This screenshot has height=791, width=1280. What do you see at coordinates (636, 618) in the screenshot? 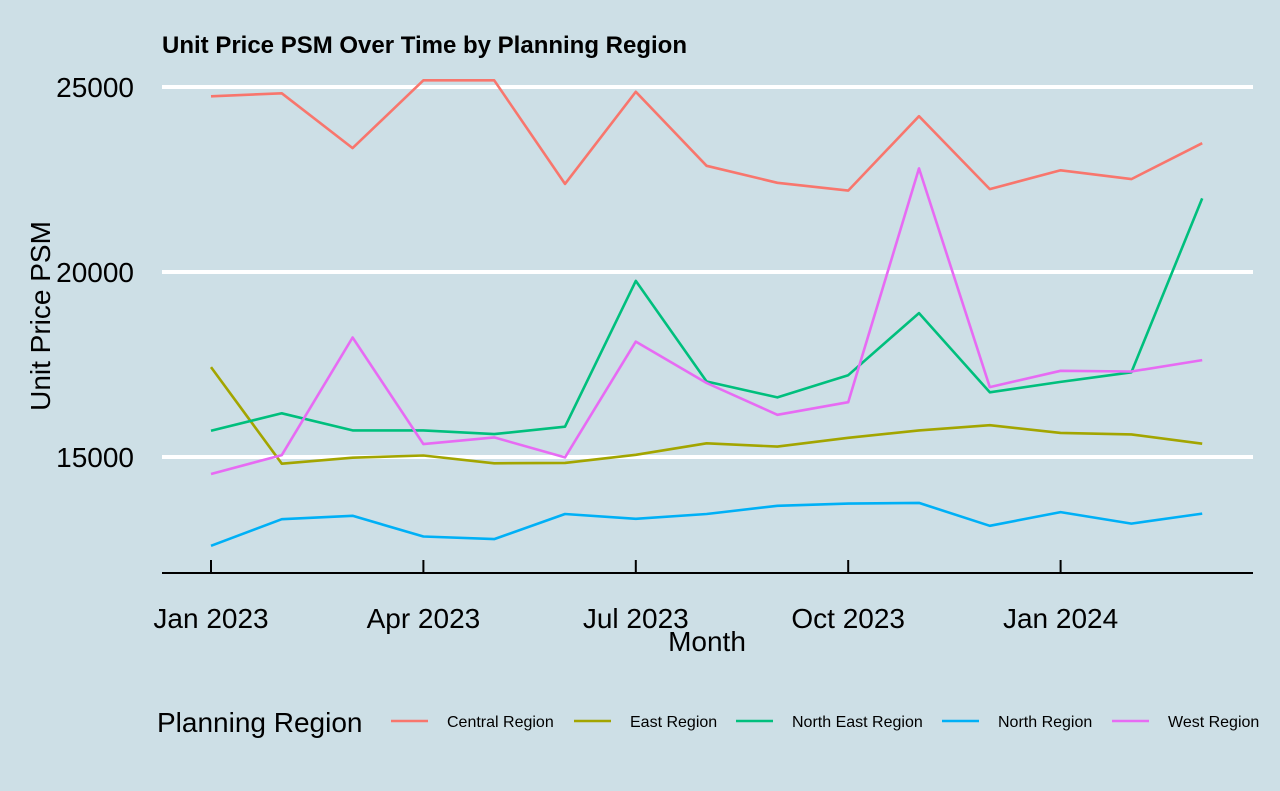
I see `x-tick-label: Jul 2023` at bounding box center [636, 618].